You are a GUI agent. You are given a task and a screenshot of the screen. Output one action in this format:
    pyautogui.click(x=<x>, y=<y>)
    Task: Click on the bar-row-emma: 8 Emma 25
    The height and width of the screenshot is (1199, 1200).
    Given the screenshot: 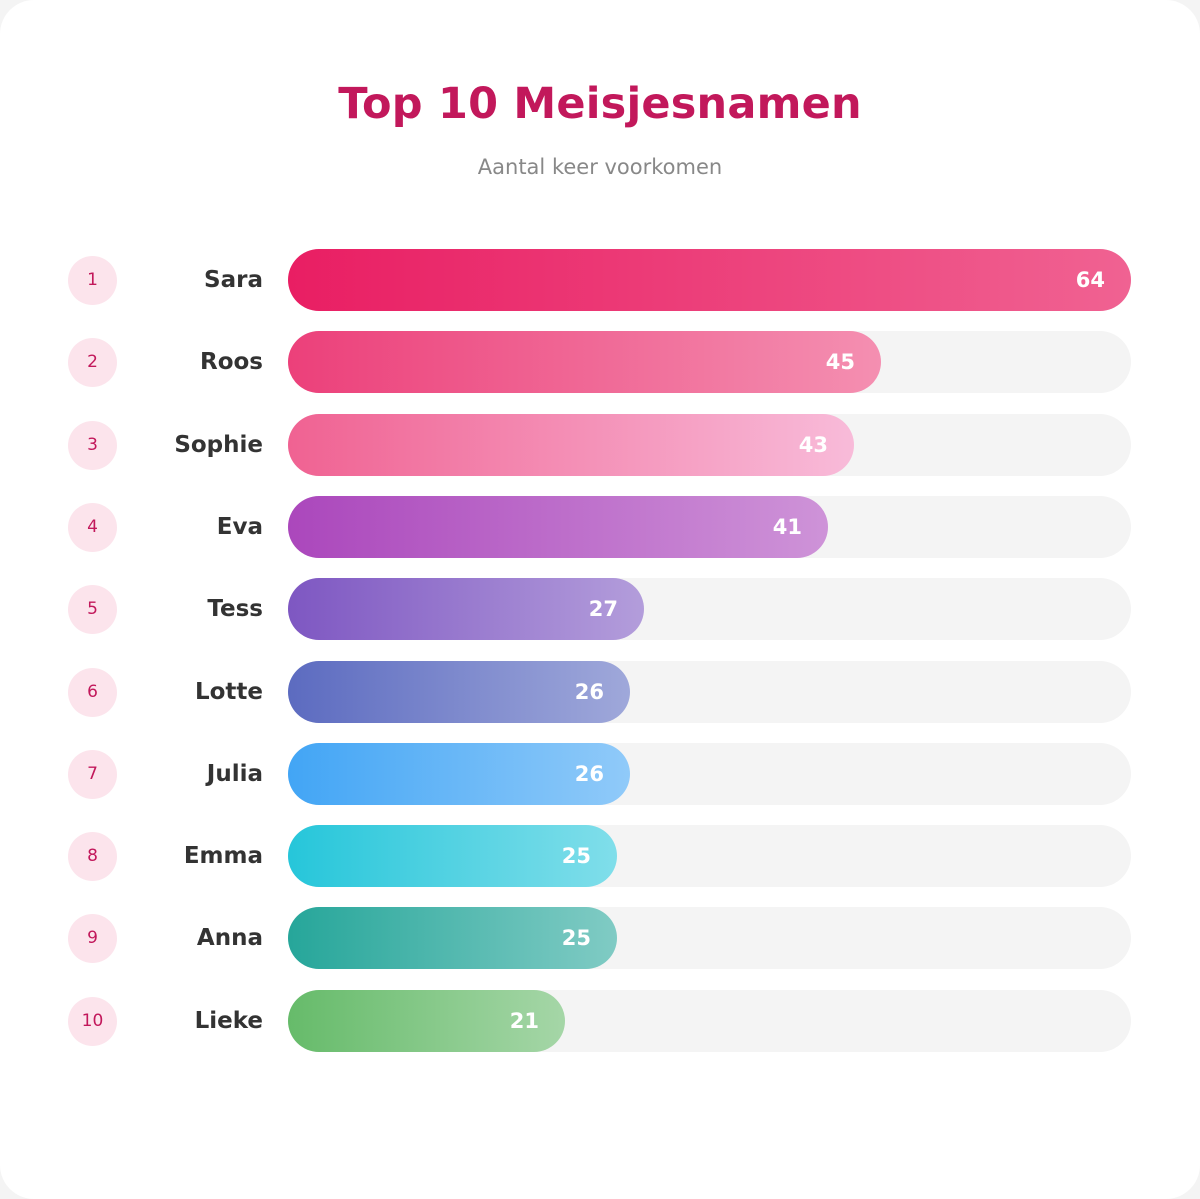 What is the action you would take?
    pyautogui.click(x=600, y=856)
    